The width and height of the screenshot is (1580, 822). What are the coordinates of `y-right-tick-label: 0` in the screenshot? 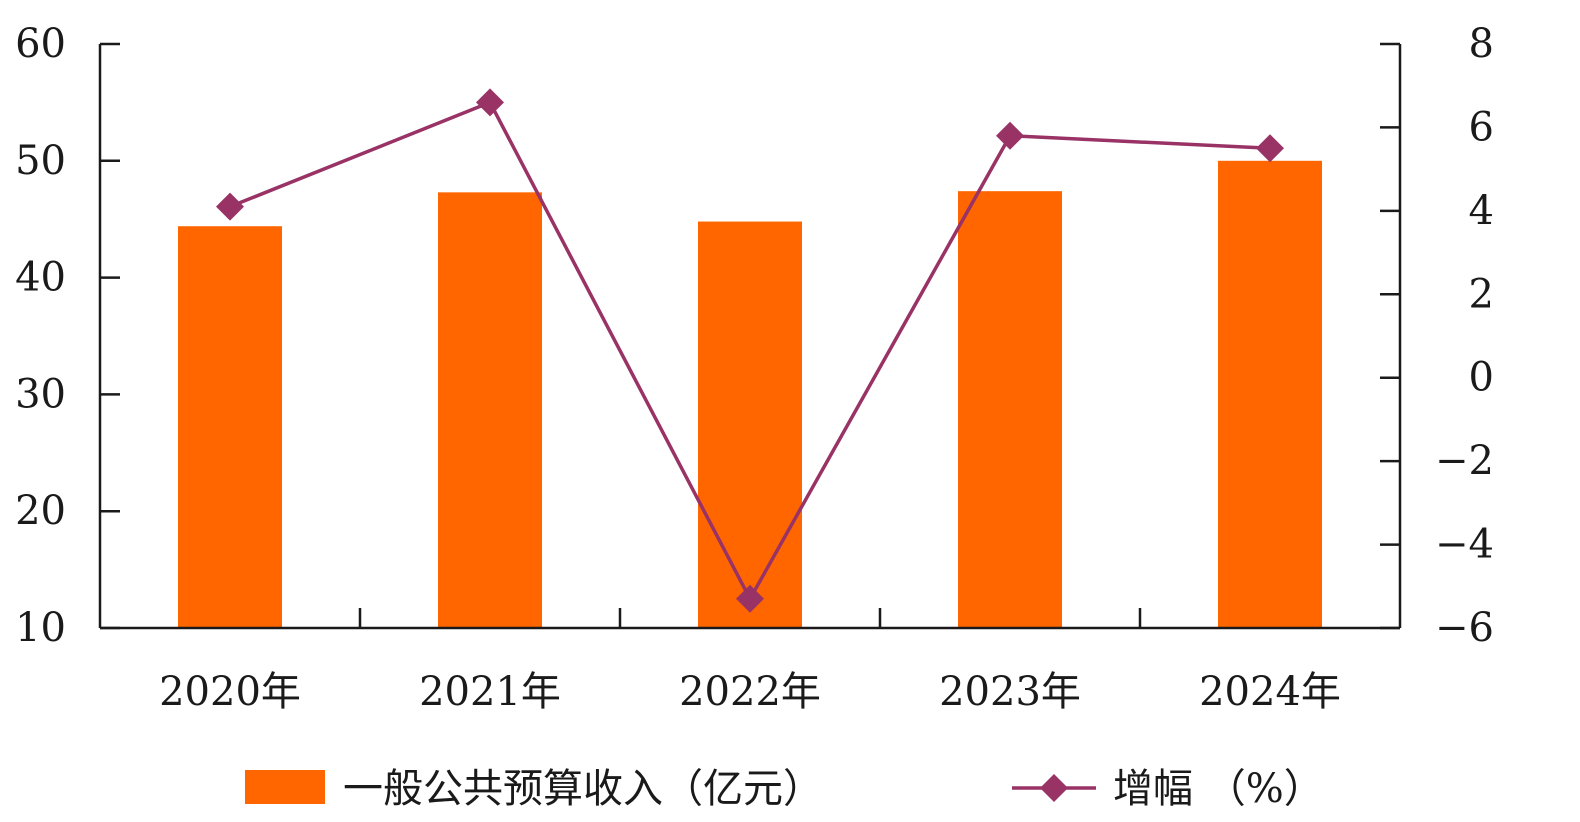 It's located at (1481, 378).